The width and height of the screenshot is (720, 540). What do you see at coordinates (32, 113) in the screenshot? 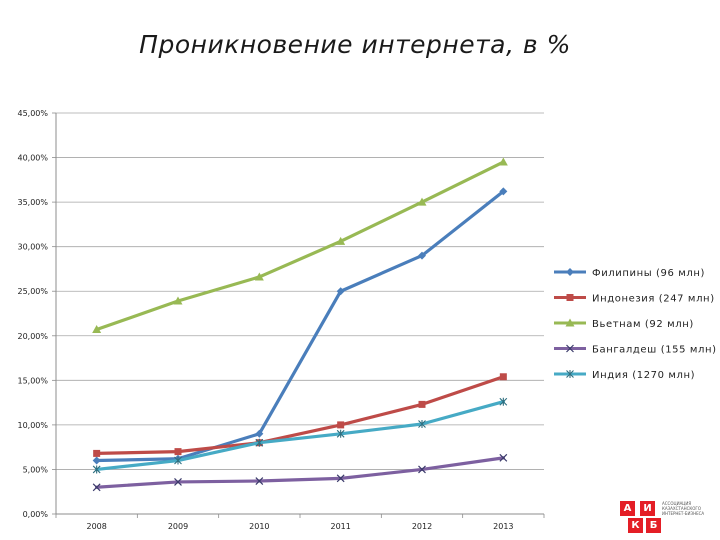
I see `y-tick-label: 45,00%` at bounding box center [32, 113].